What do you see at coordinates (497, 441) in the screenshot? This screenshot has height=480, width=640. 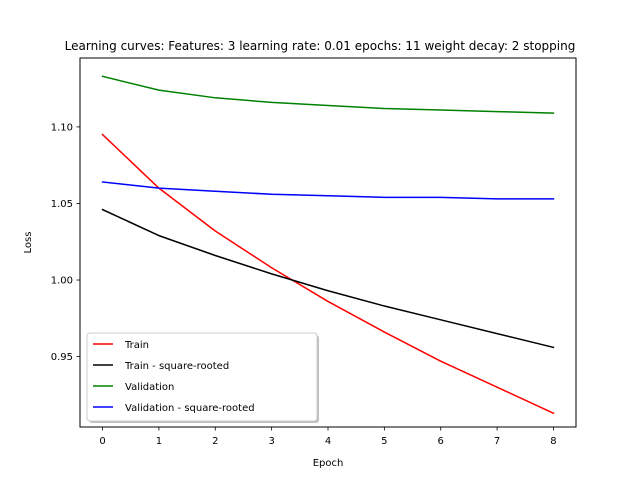 I see `x-tick-label: 7` at bounding box center [497, 441].